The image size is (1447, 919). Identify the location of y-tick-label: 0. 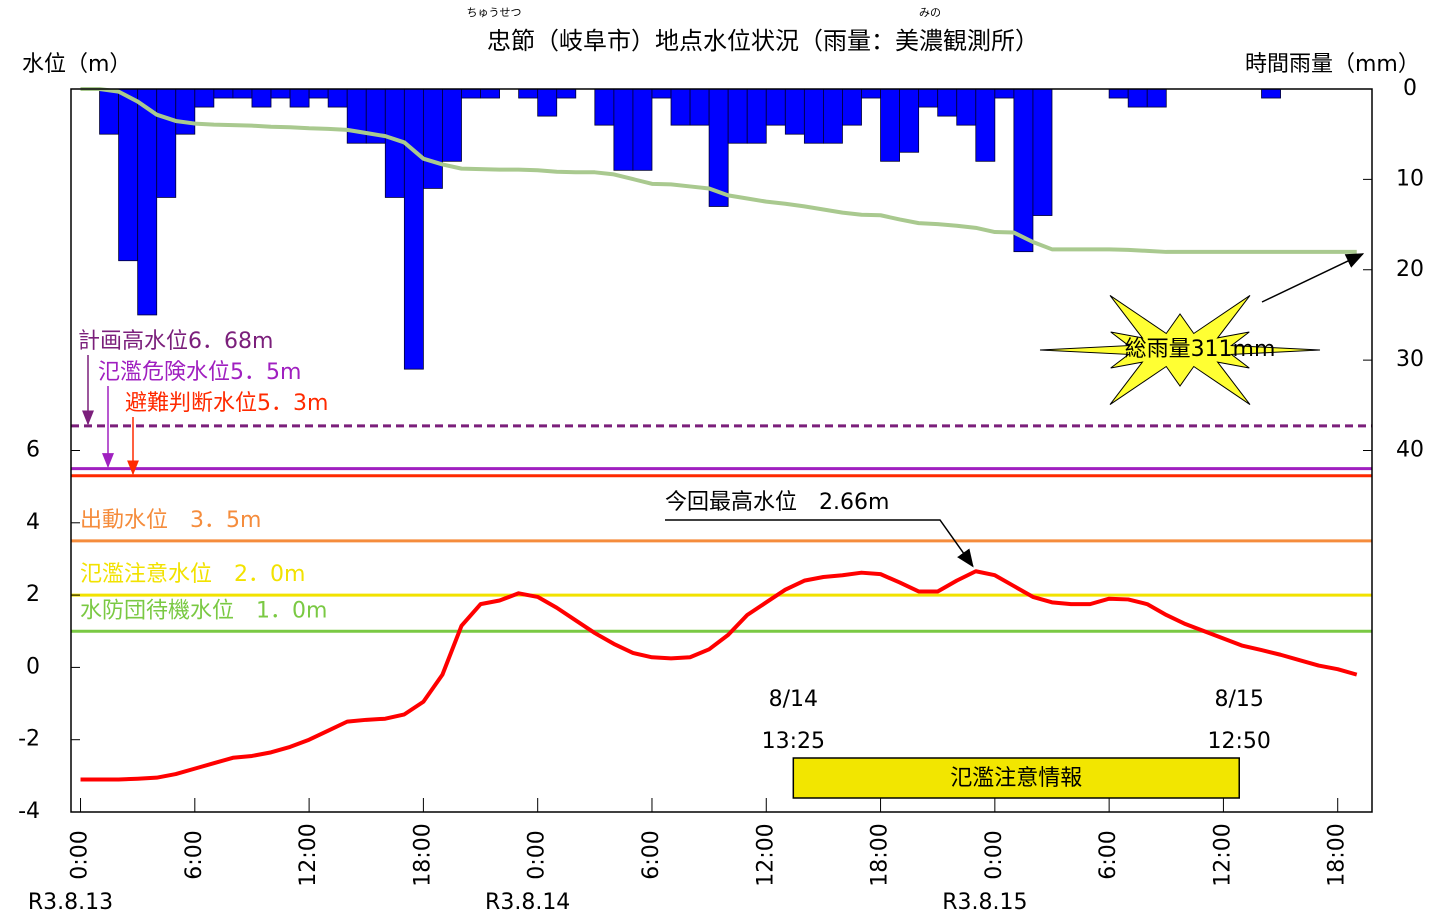
(33, 666).